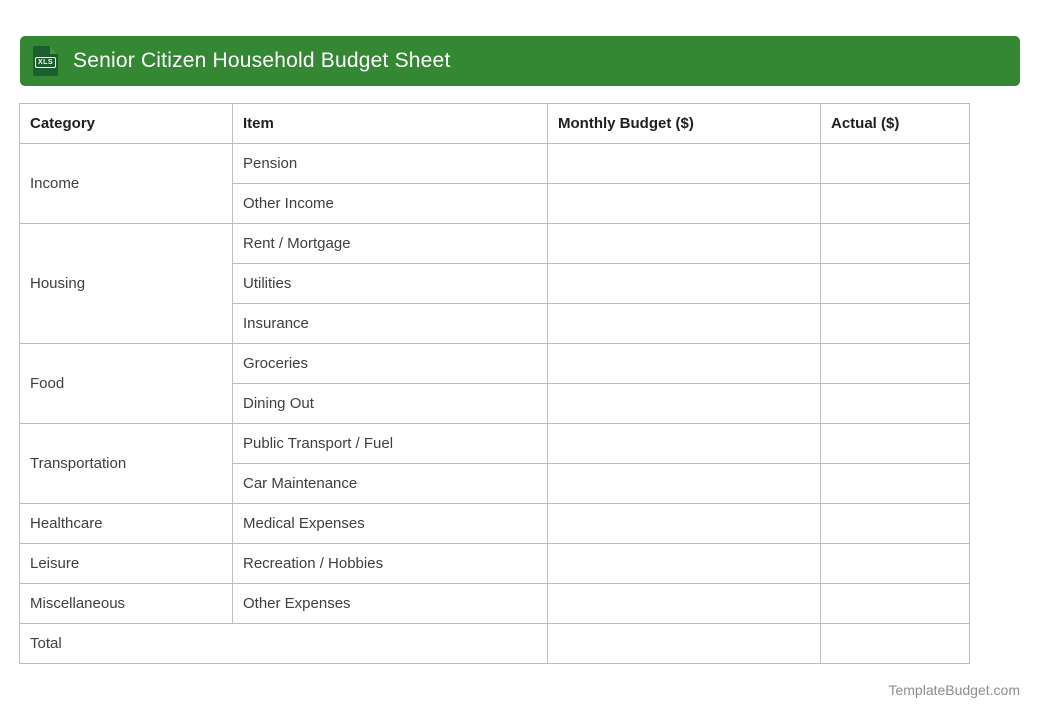 This screenshot has width=1040, height=720. What do you see at coordinates (684, 123) in the screenshot?
I see `column-header-monthly-budget: Monthly Budget ($)` at bounding box center [684, 123].